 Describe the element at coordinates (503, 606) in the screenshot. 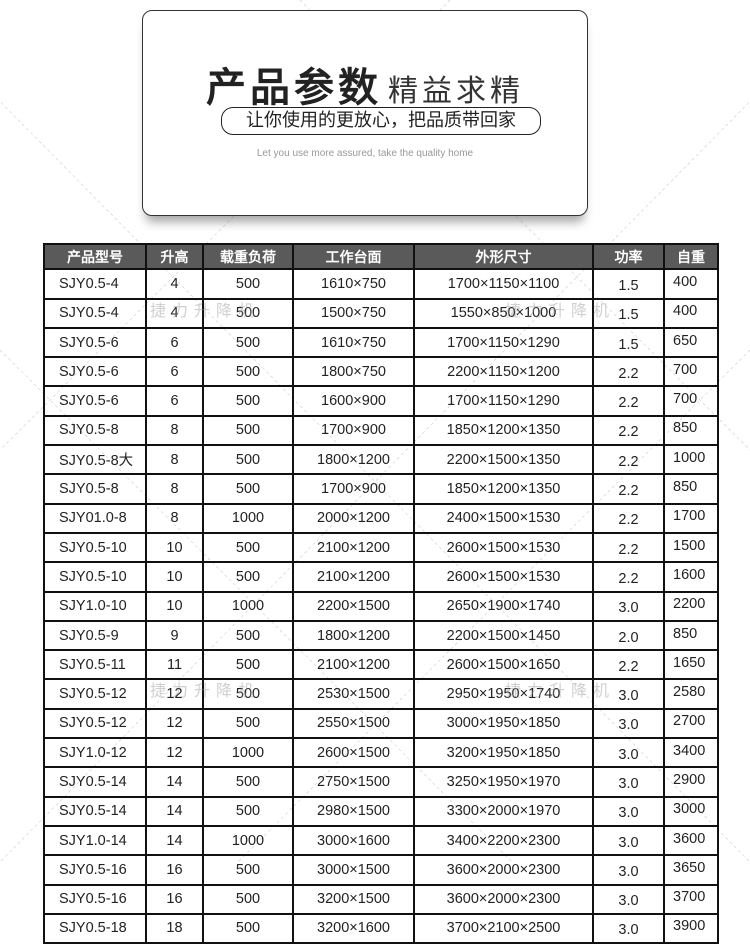

I see `cell-overall-size: 2650×1900×1740` at that location.